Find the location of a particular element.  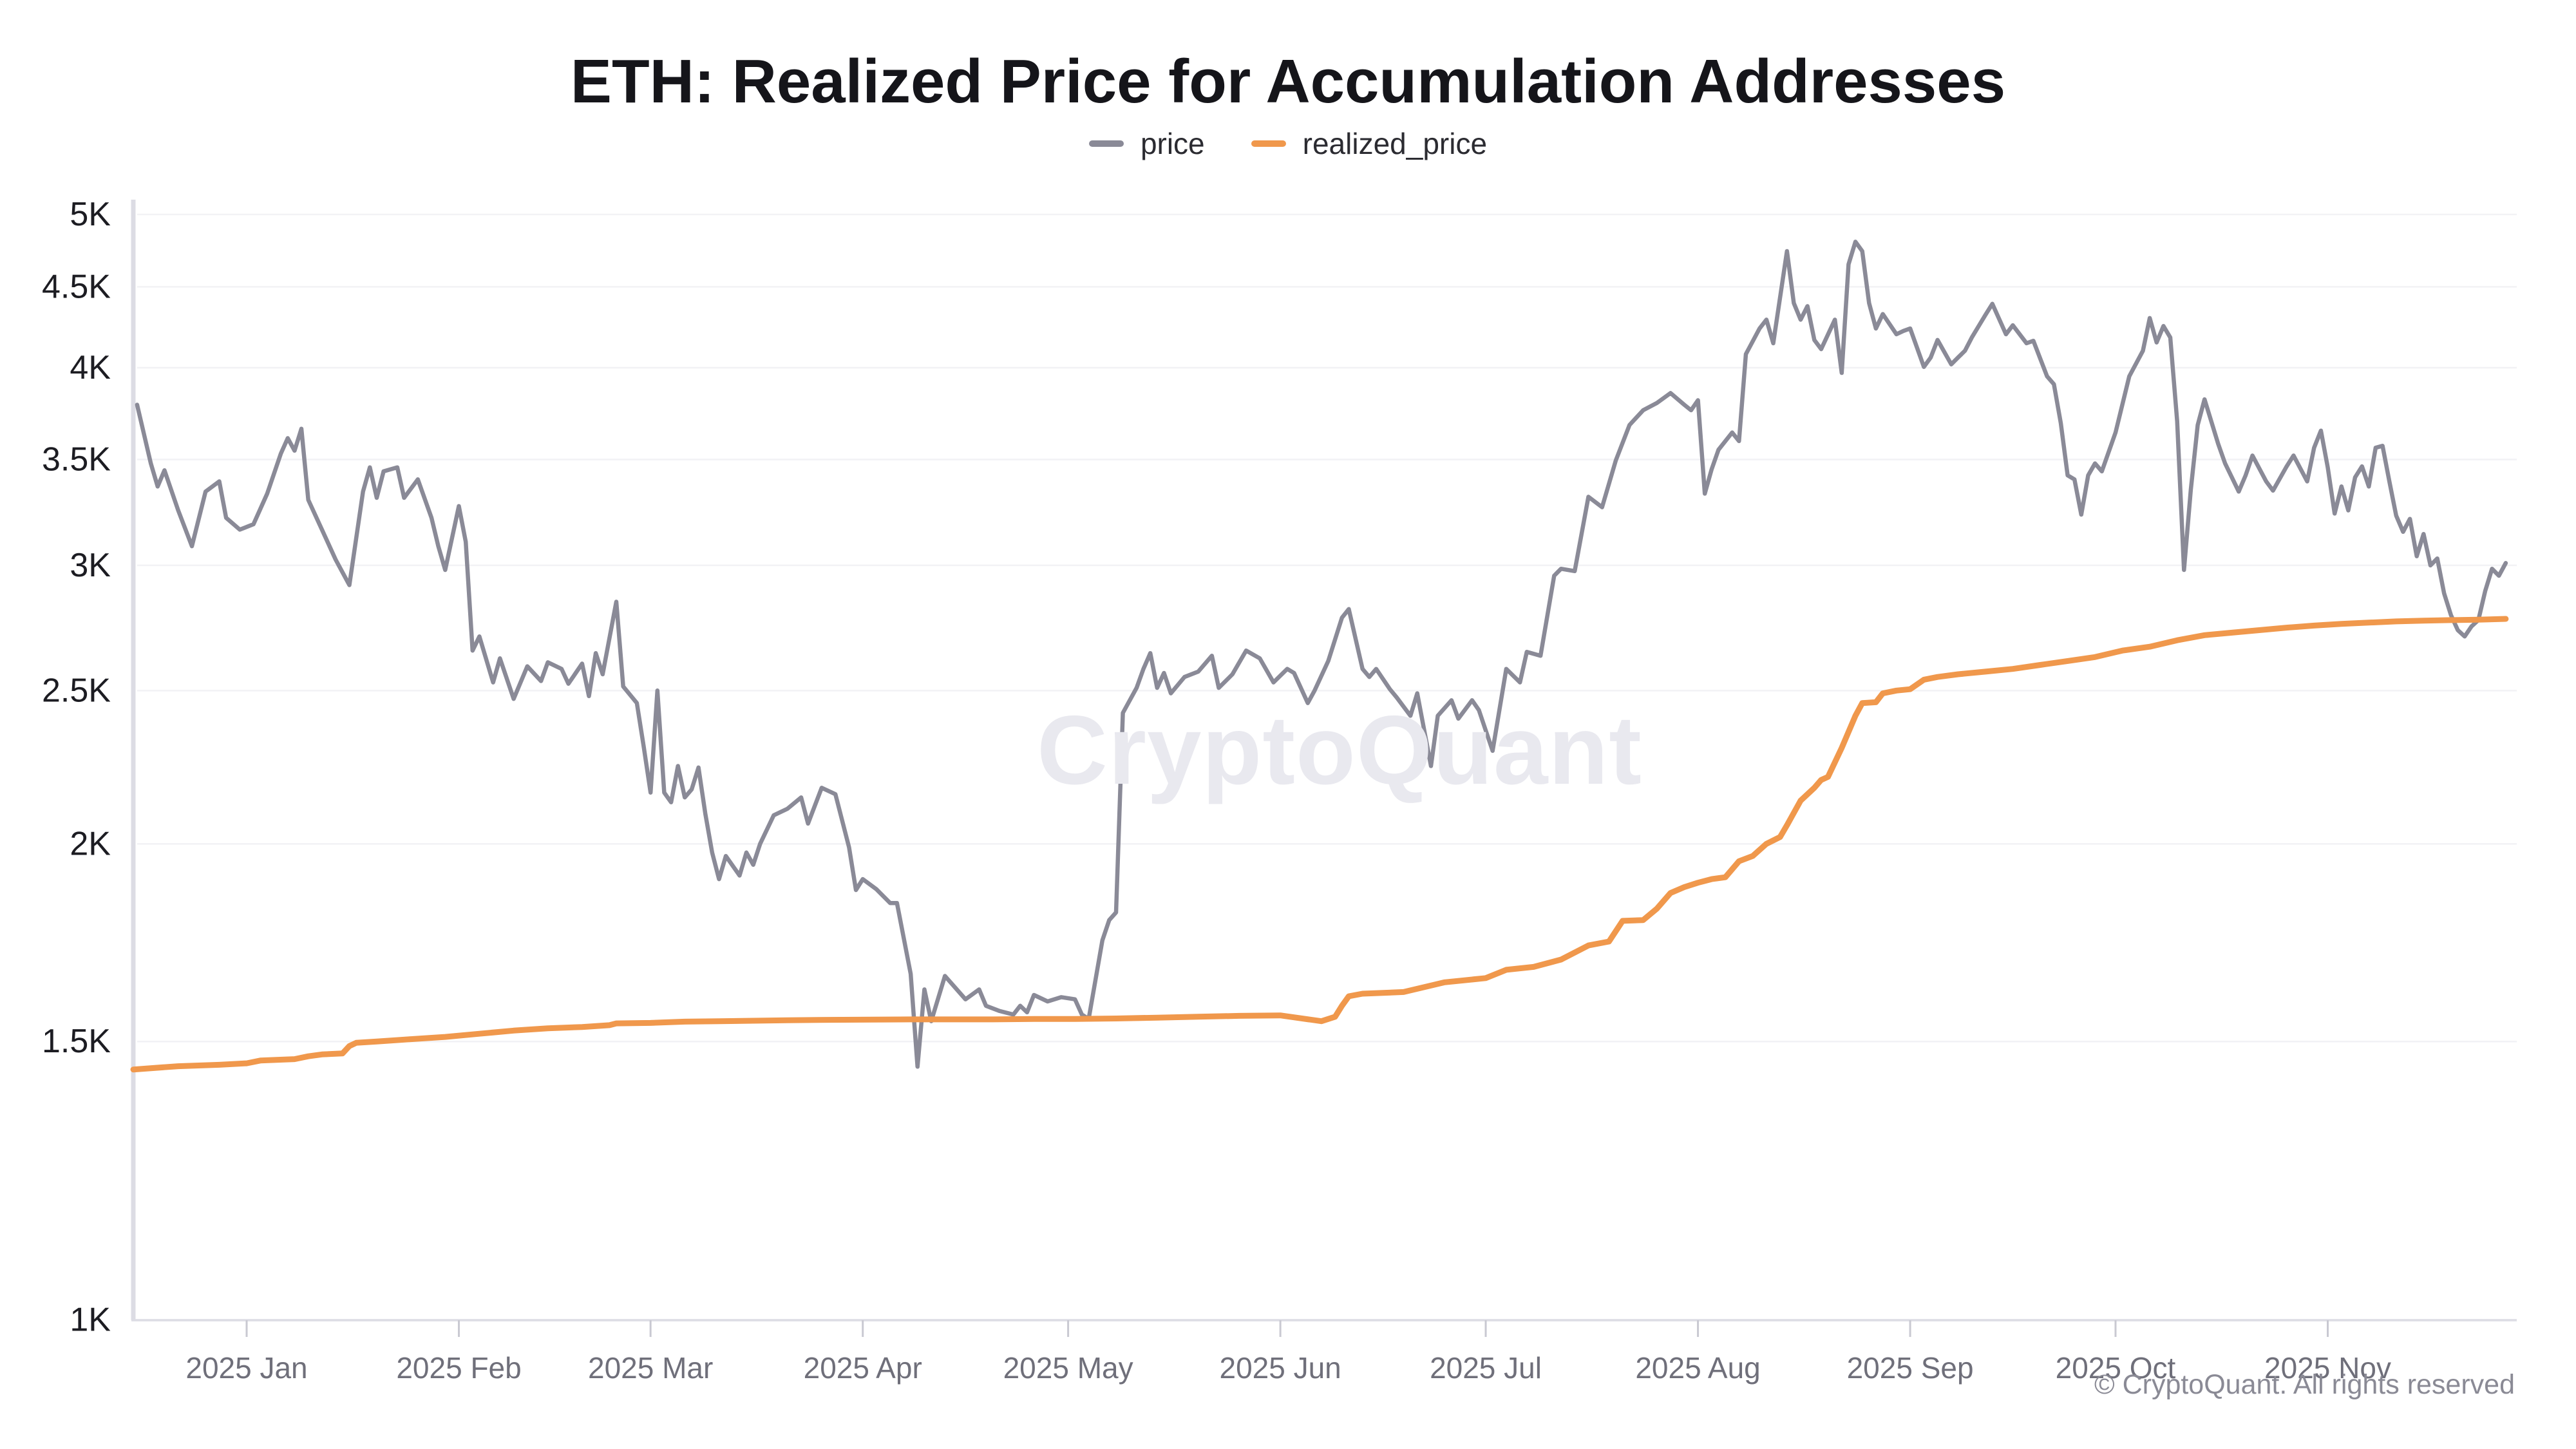

x-axis-label-2025 Jul: 2025 Jul is located at coordinates (1486, 1368).